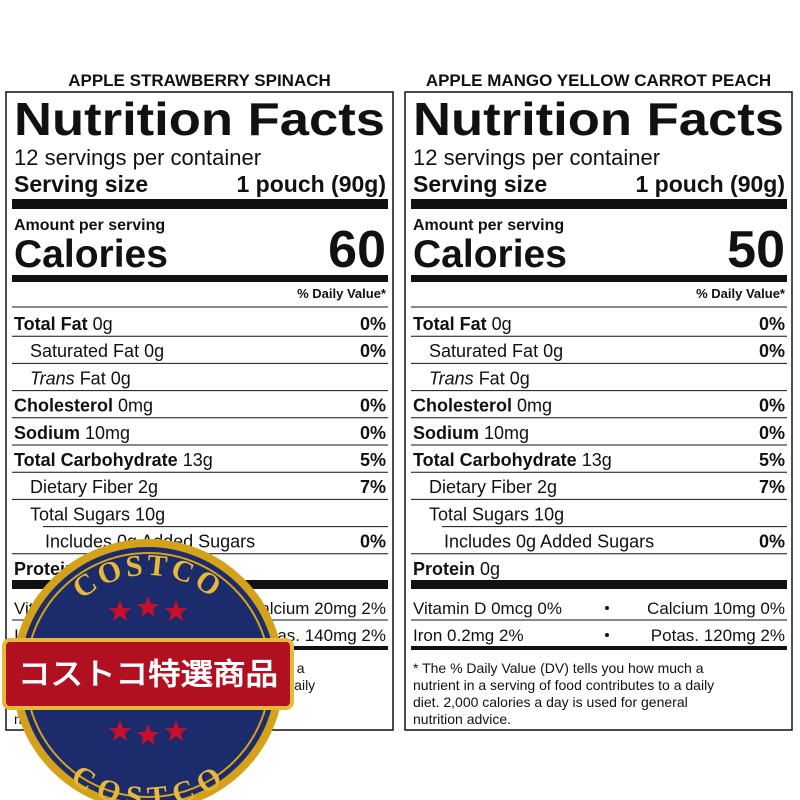  Describe the element at coordinates (487, 608) in the screenshot. I see `vitamin-left: Vitamin D 0mcg 0%` at that location.